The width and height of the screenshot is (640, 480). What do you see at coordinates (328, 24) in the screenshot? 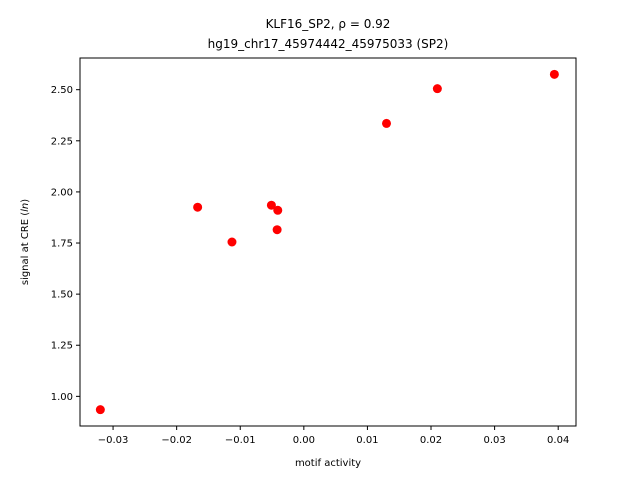
I see `chart-title-line1: KLF16_SP2, ρ = 0.92` at bounding box center [328, 24].